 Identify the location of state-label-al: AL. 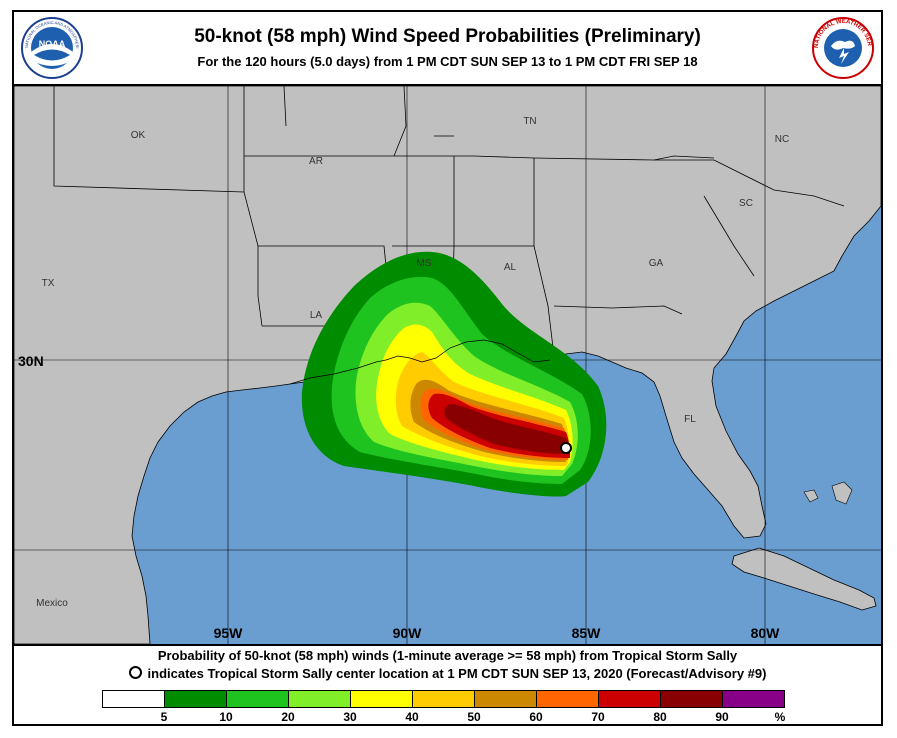
(510, 267).